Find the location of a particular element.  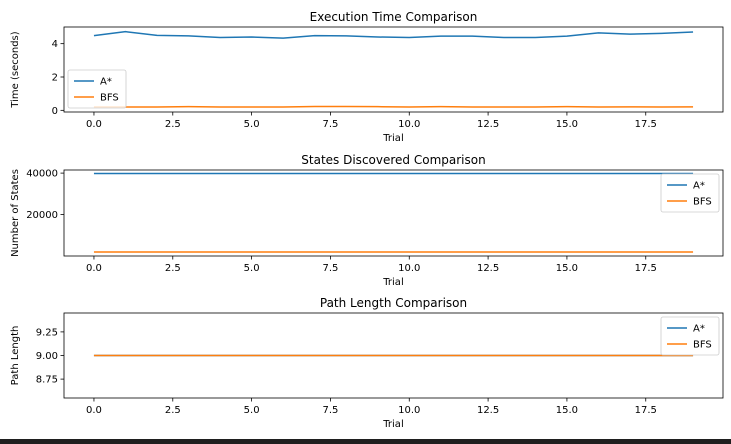

y-axis-label: Time (seconds) is located at coordinates (15, 69).